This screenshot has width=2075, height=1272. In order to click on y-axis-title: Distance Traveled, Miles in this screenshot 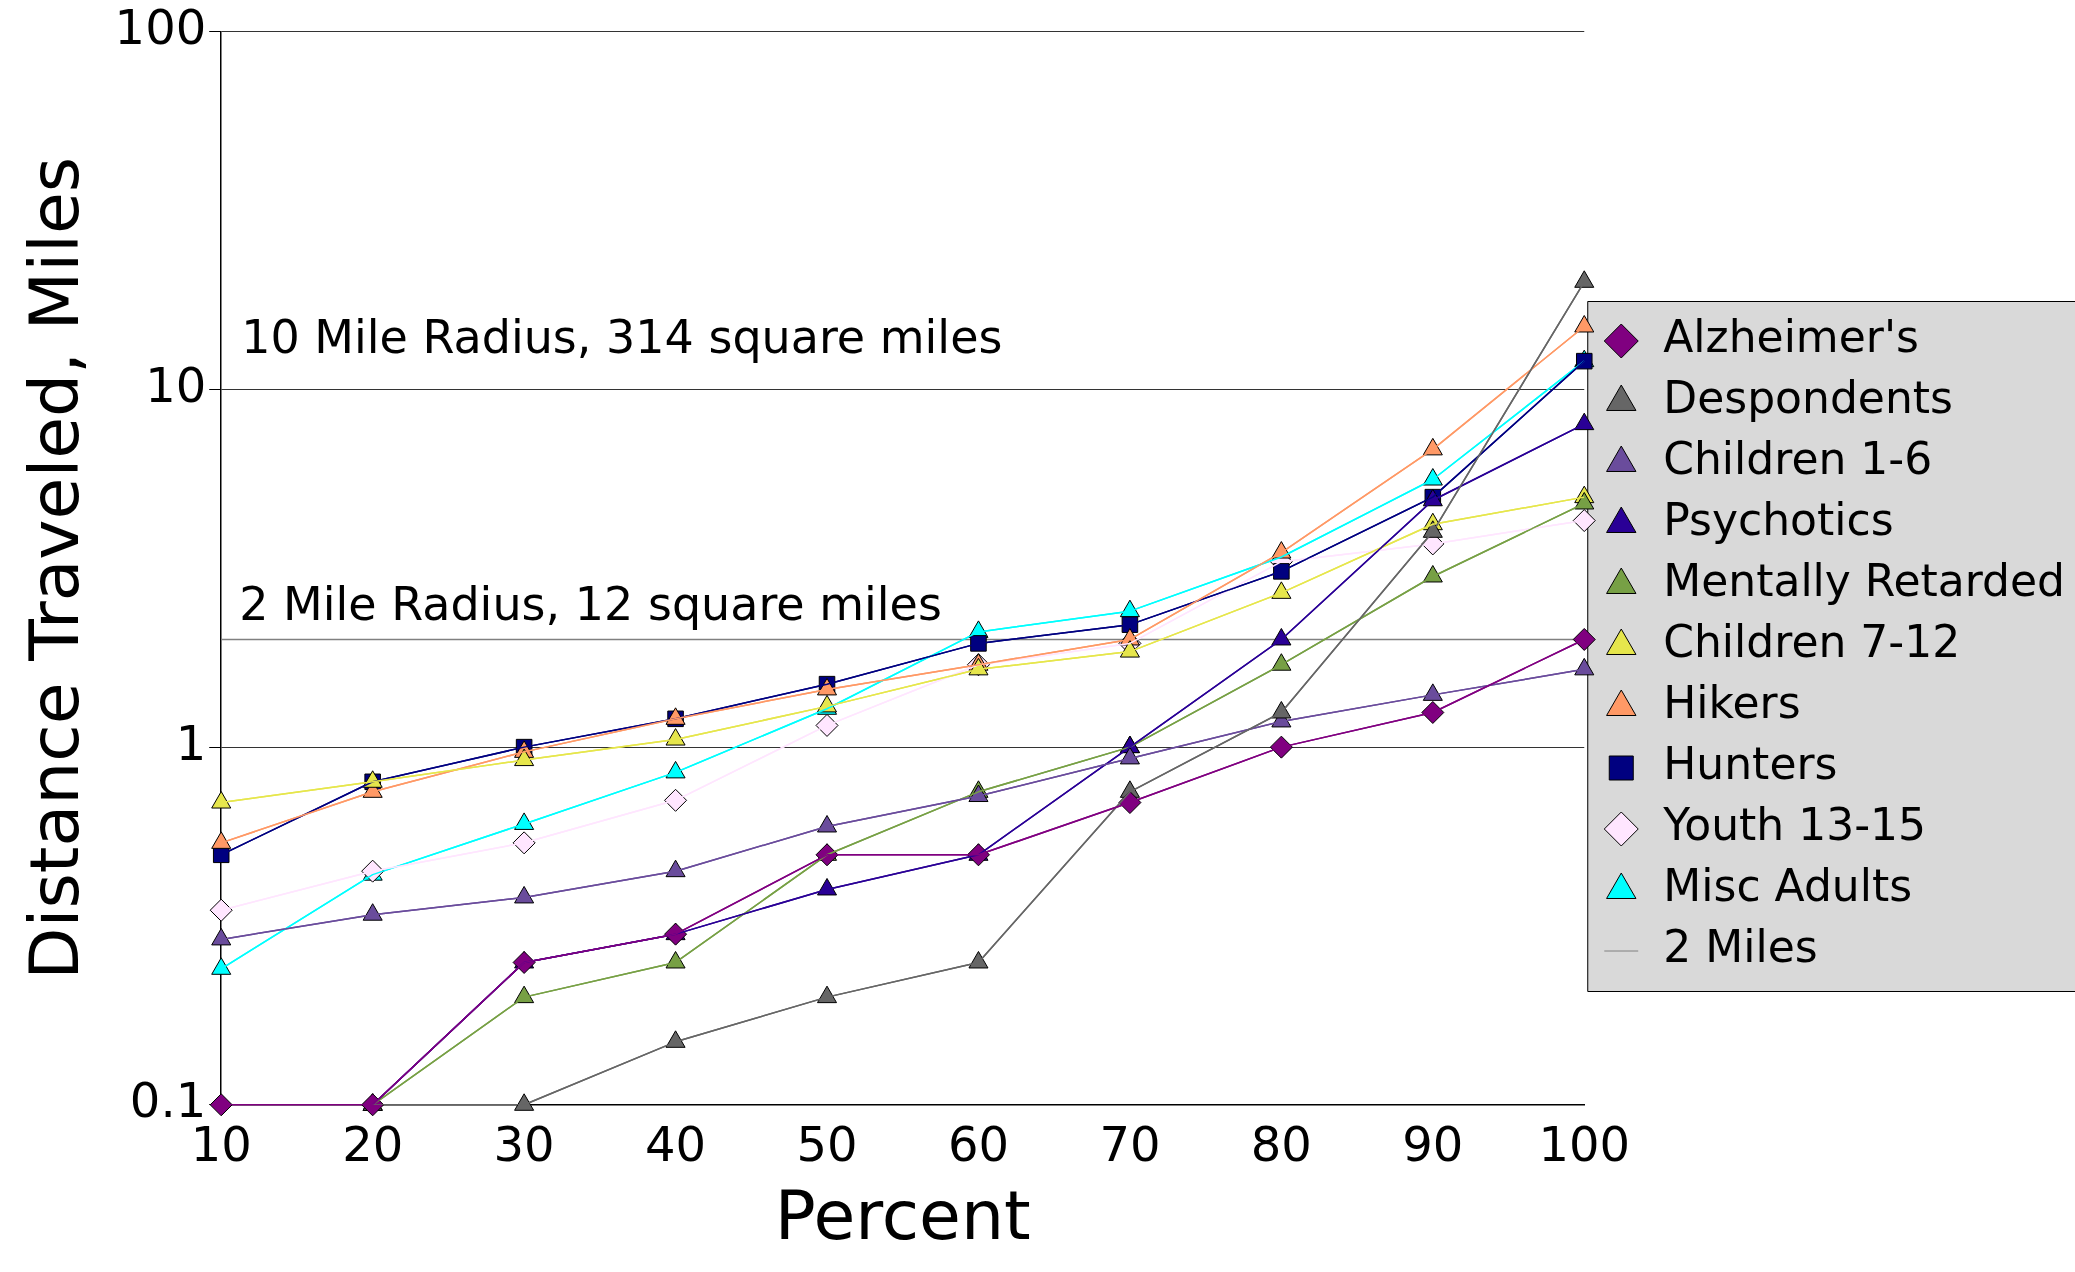, I will do `click(55, 568)`.